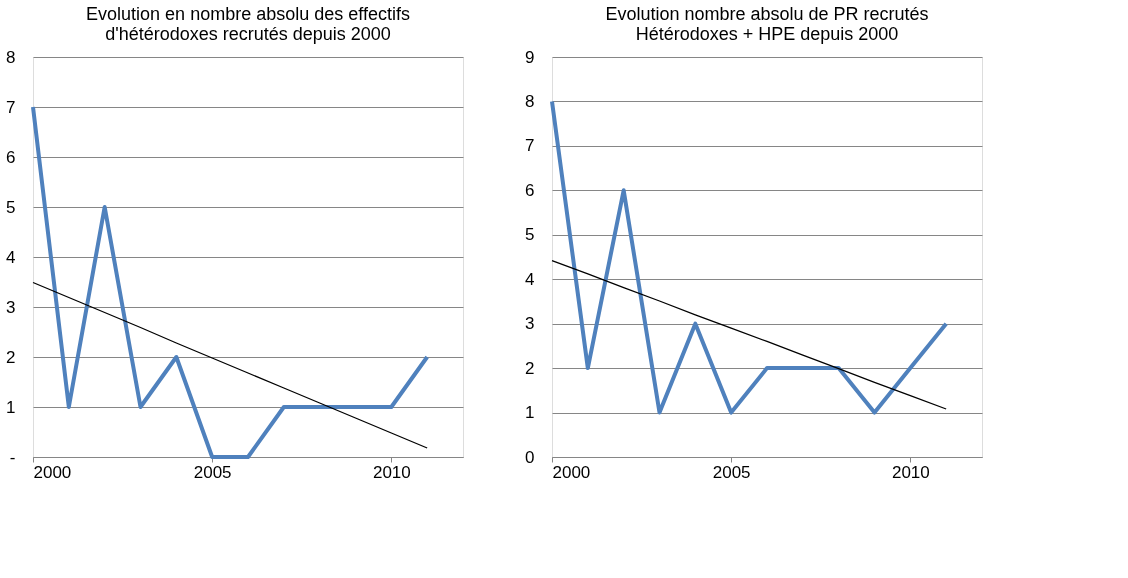  What do you see at coordinates (530, 57) in the screenshot?
I see `y-tick-label: 9` at bounding box center [530, 57].